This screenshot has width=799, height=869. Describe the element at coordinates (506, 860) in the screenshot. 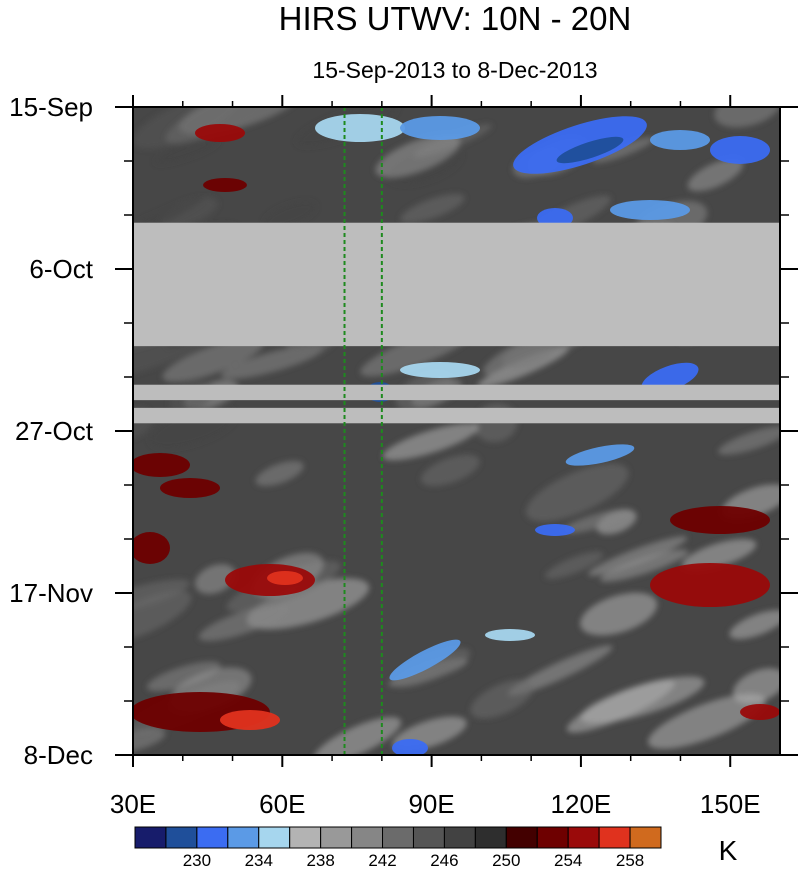

I see `colorbar-label-5: 250` at that location.